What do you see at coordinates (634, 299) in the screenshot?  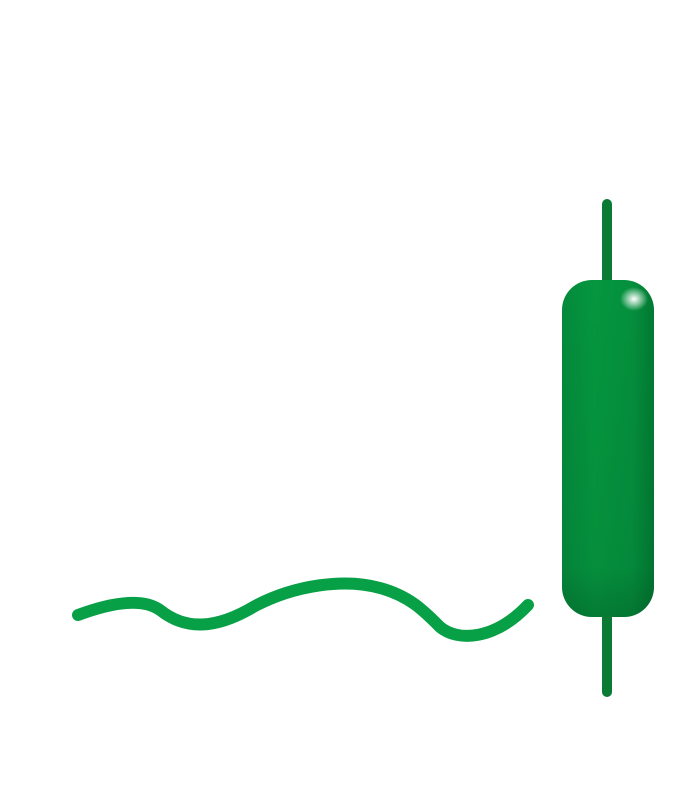 I see `candlestick-gloss` at bounding box center [634, 299].